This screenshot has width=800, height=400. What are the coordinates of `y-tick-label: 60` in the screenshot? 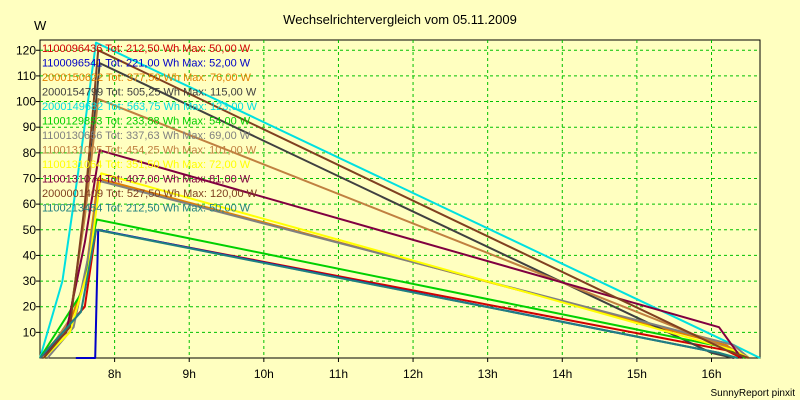 It's located at (30, 204).